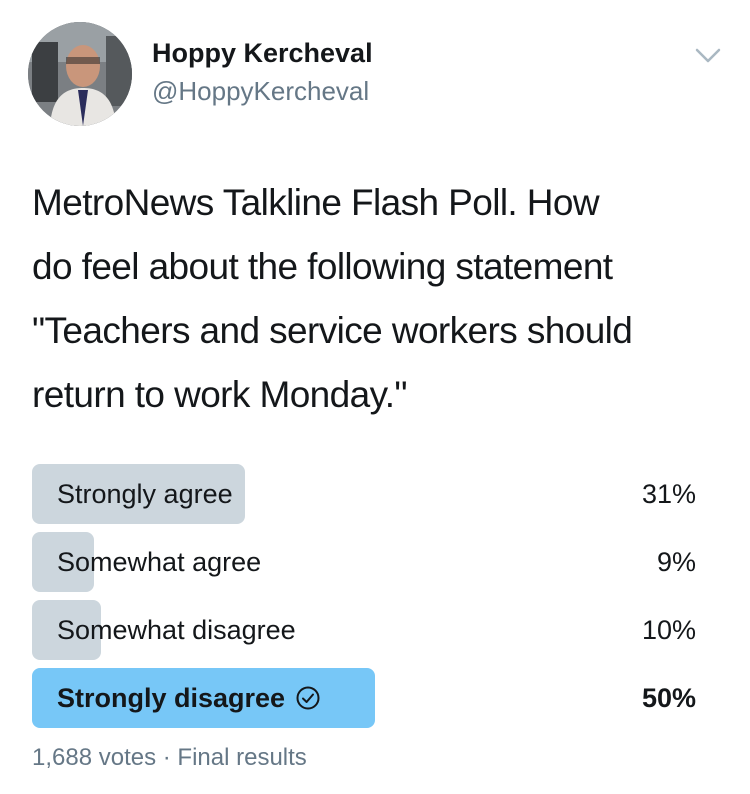  Describe the element at coordinates (364, 698) in the screenshot. I see `poll-option-winner: Strongly disagree 50%` at that location.